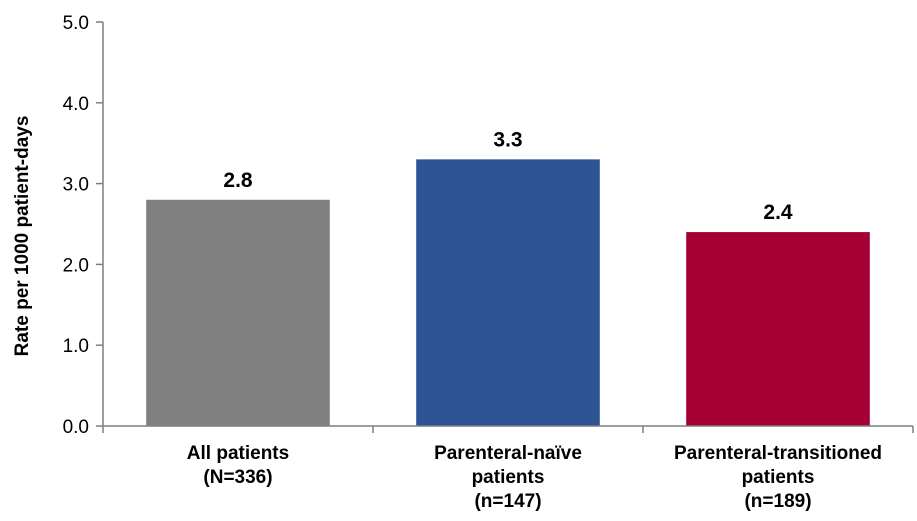  I want to click on y-axis-title: Rate per 1000 patient-days, so click(22, 236).